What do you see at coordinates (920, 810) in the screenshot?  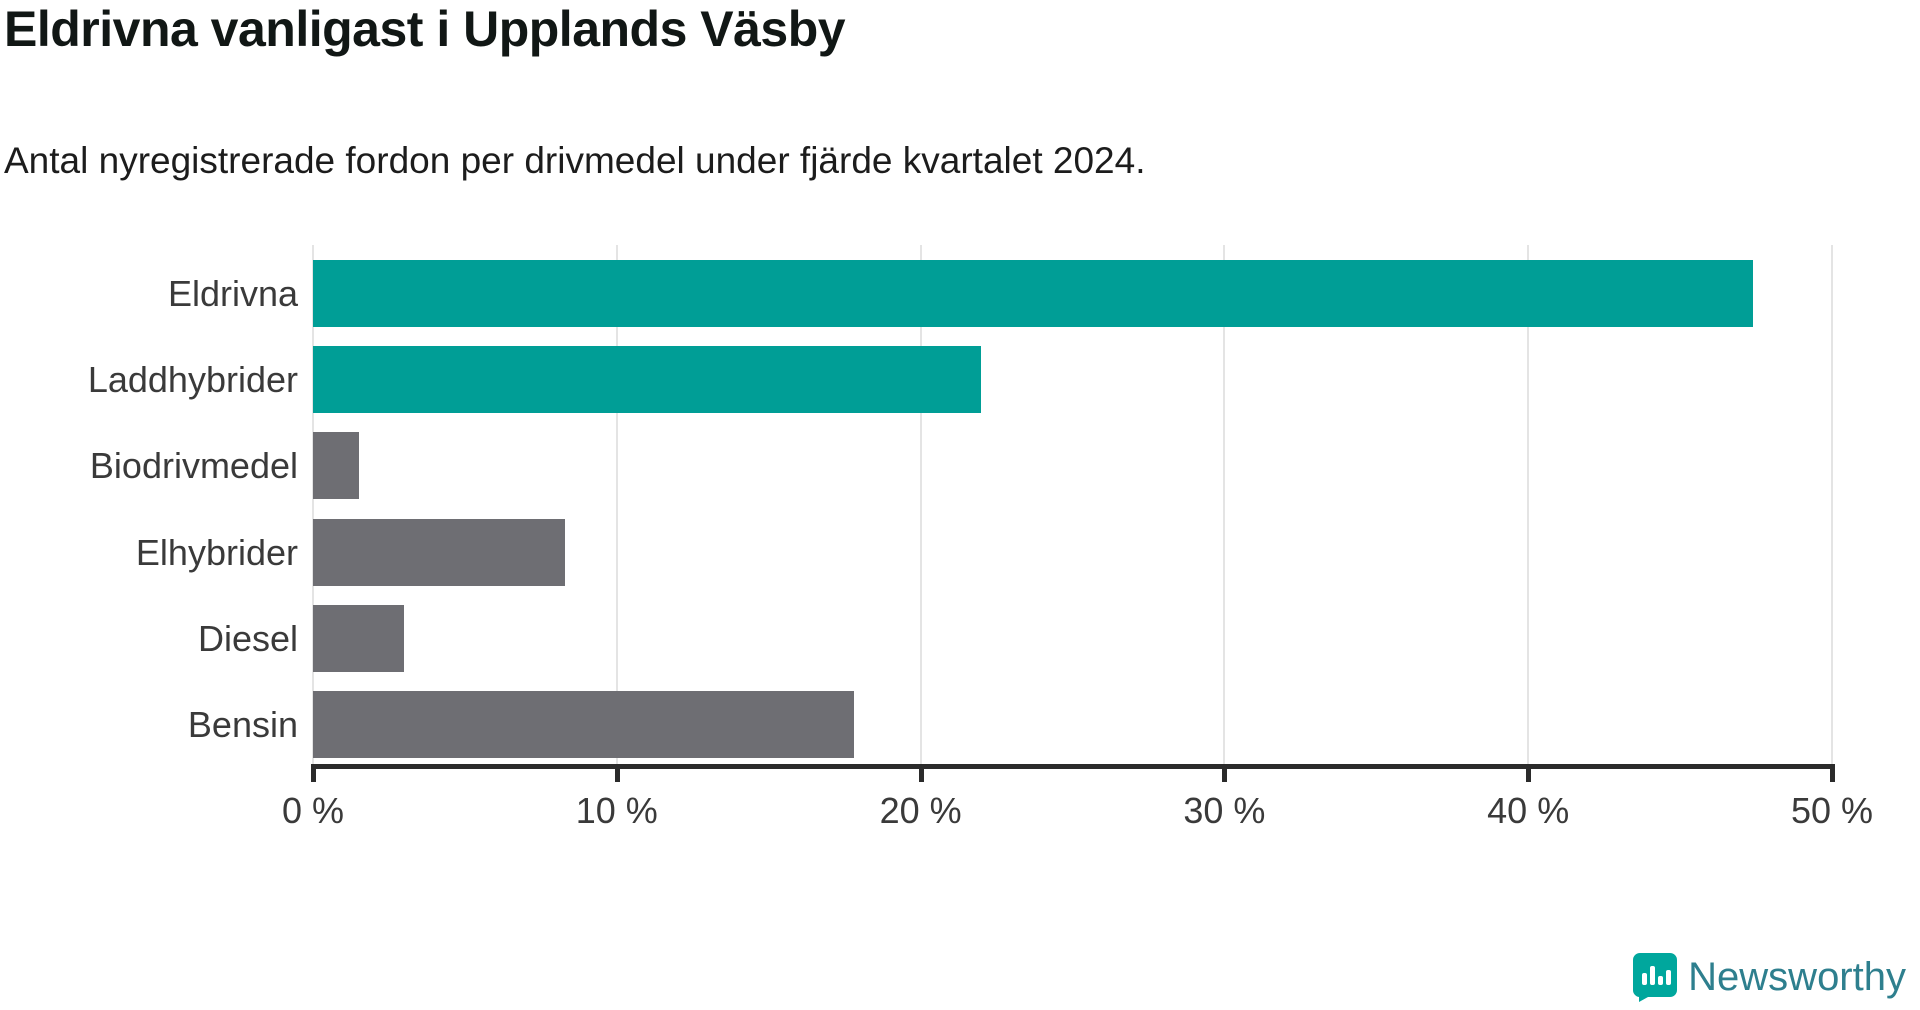 I see `x-tick-label-20: 20 %` at bounding box center [920, 810].